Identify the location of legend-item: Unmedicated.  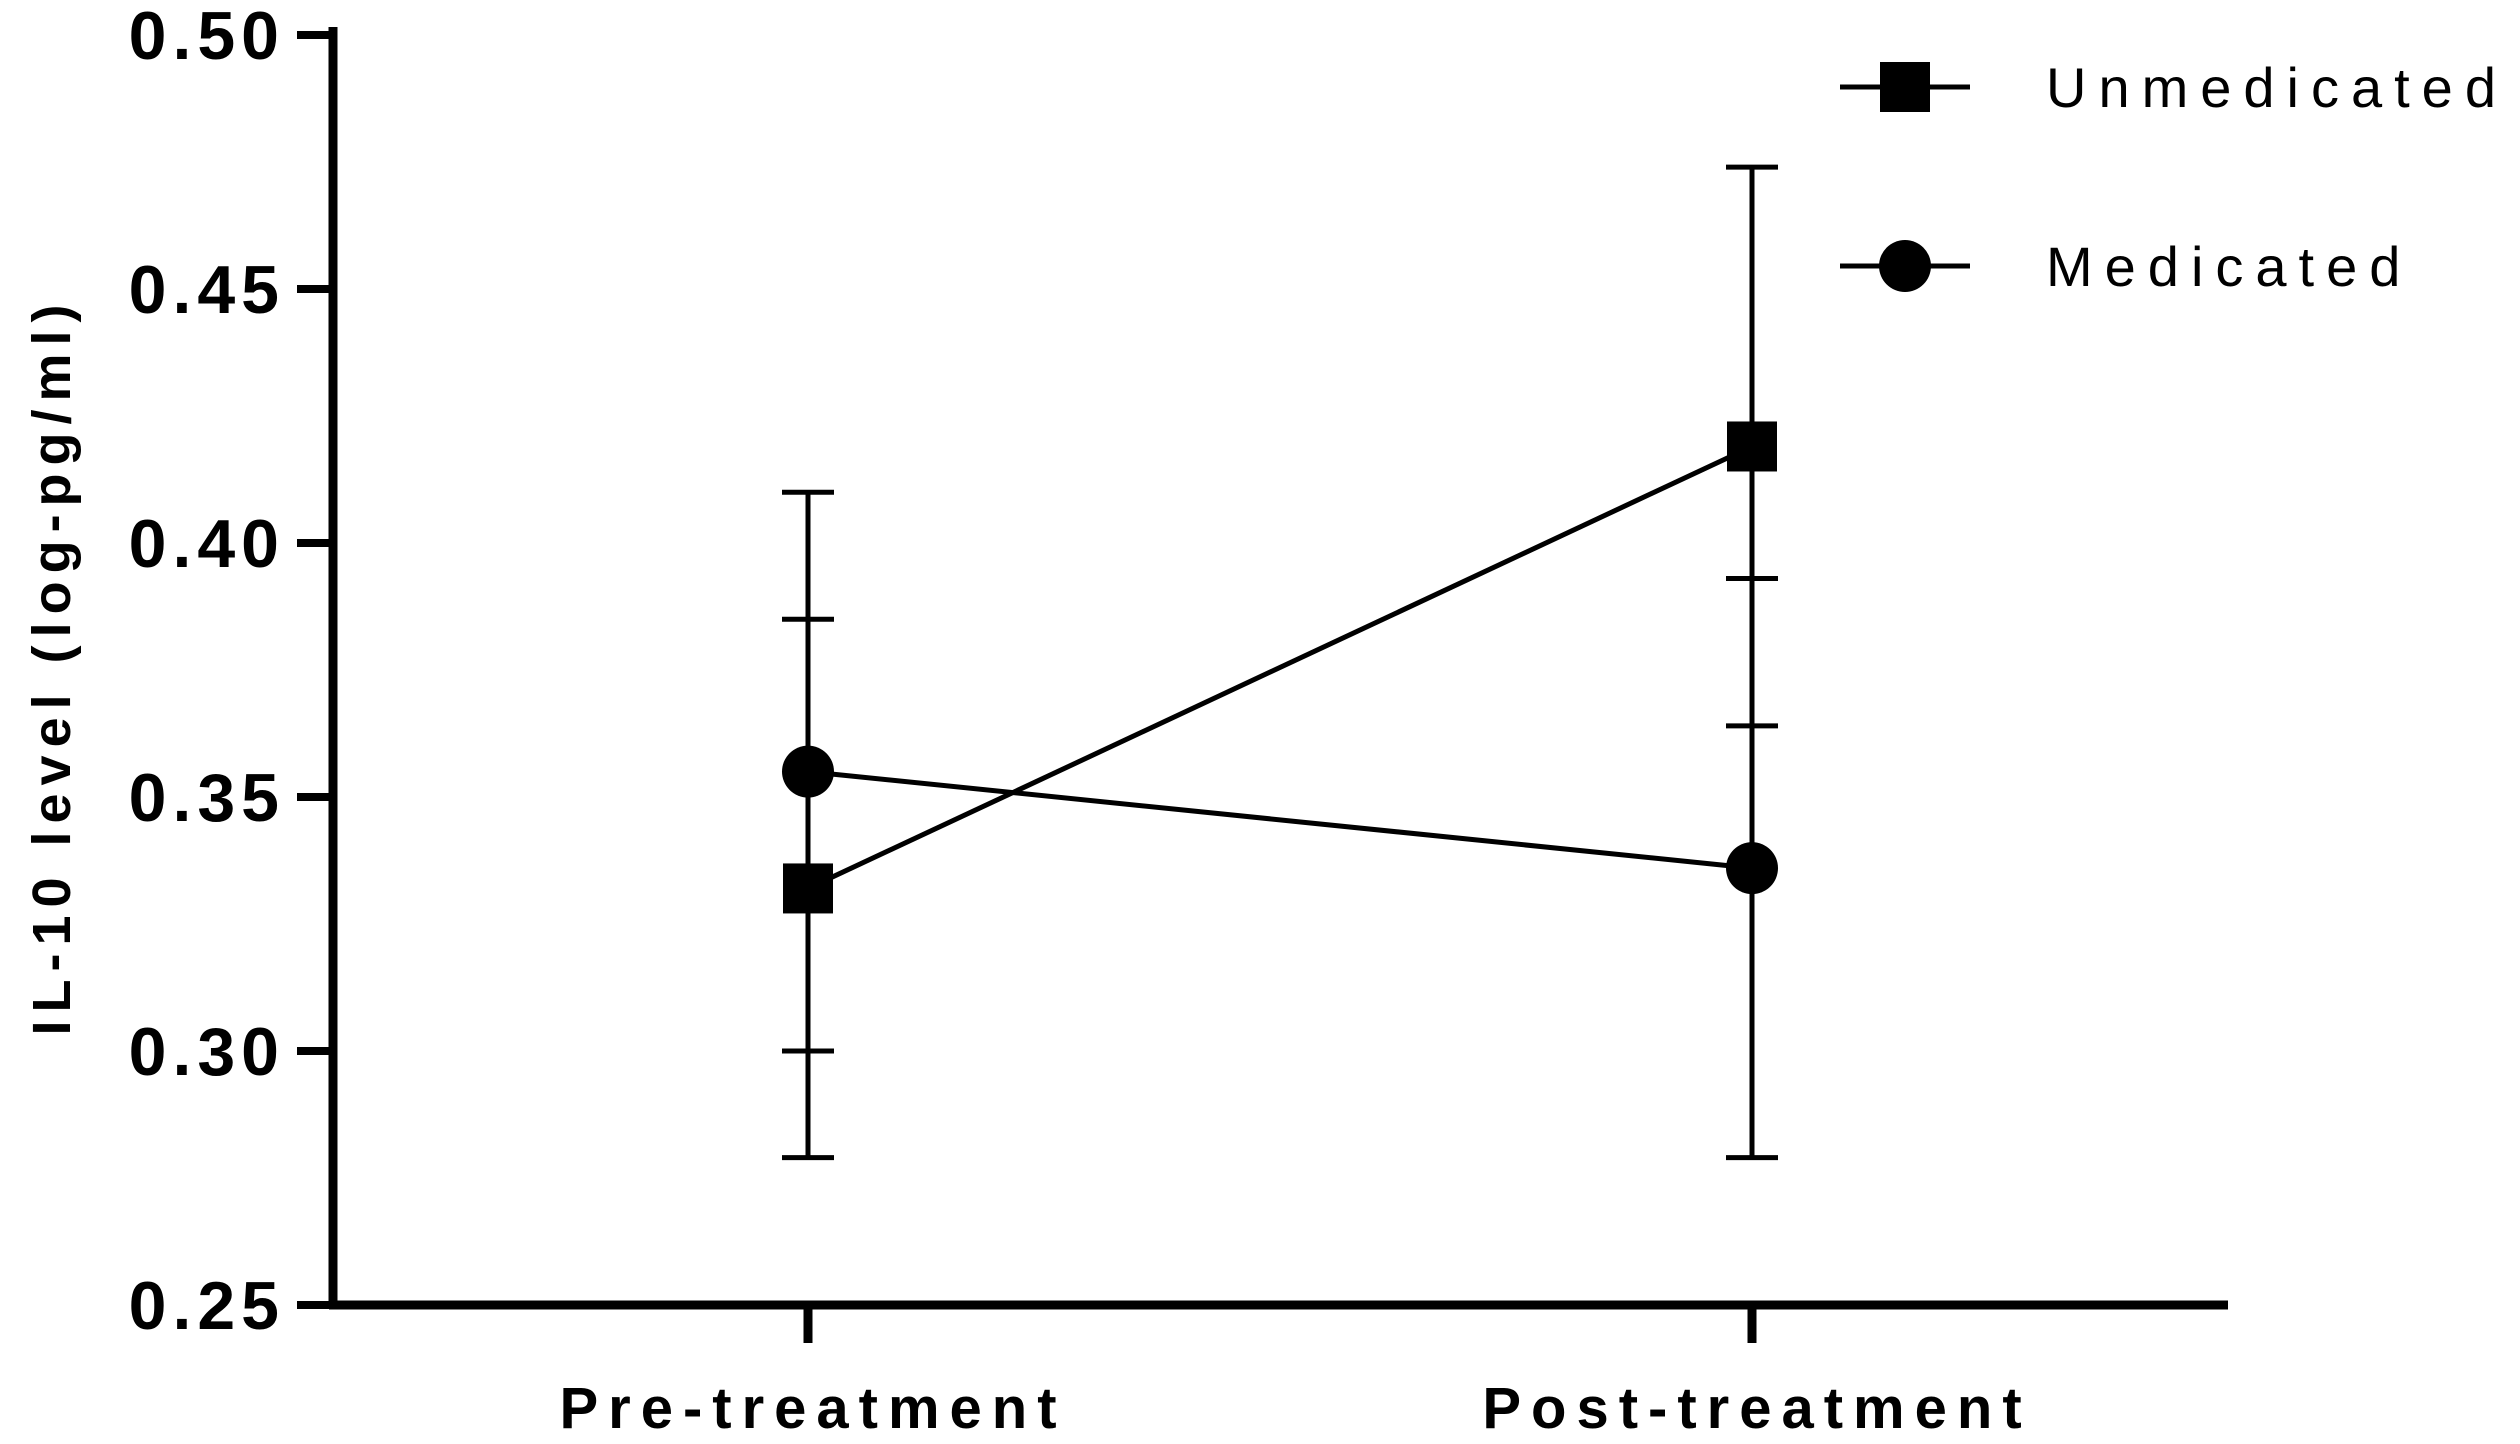
(2174, 87).